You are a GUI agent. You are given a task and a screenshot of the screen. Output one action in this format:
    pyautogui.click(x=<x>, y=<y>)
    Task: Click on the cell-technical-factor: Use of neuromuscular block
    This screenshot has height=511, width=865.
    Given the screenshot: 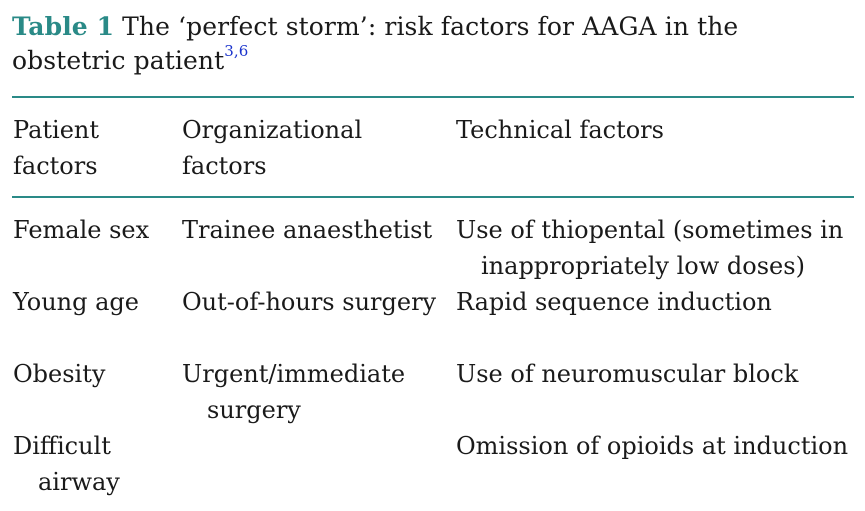 What is the action you would take?
    pyautogui.click(x=627, y=374)
    